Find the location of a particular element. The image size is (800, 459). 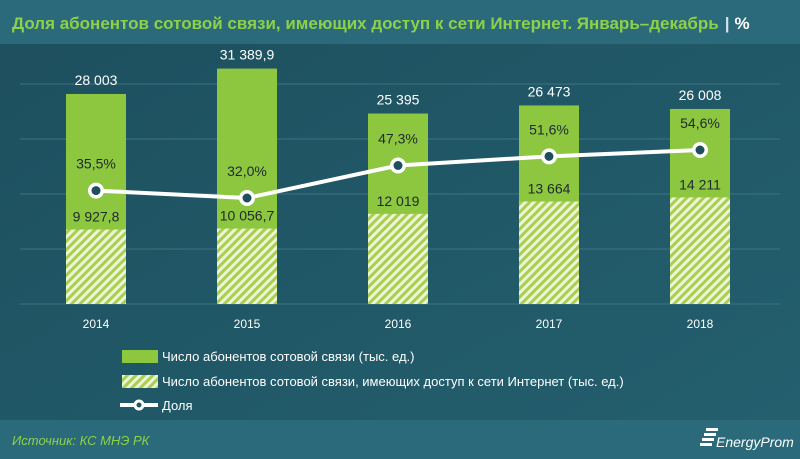

label-share-2015: 32,0% is located at coordinates (247, 171).